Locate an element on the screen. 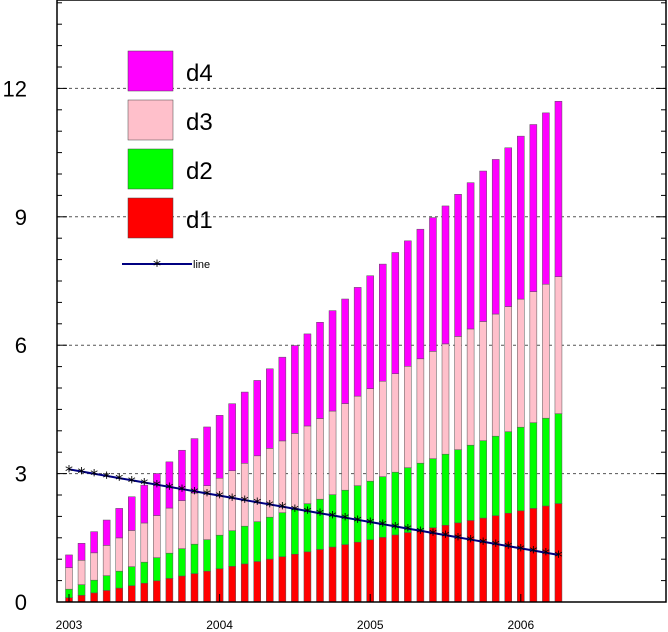  line-marker-3: * is located at coordinates (107, 477).